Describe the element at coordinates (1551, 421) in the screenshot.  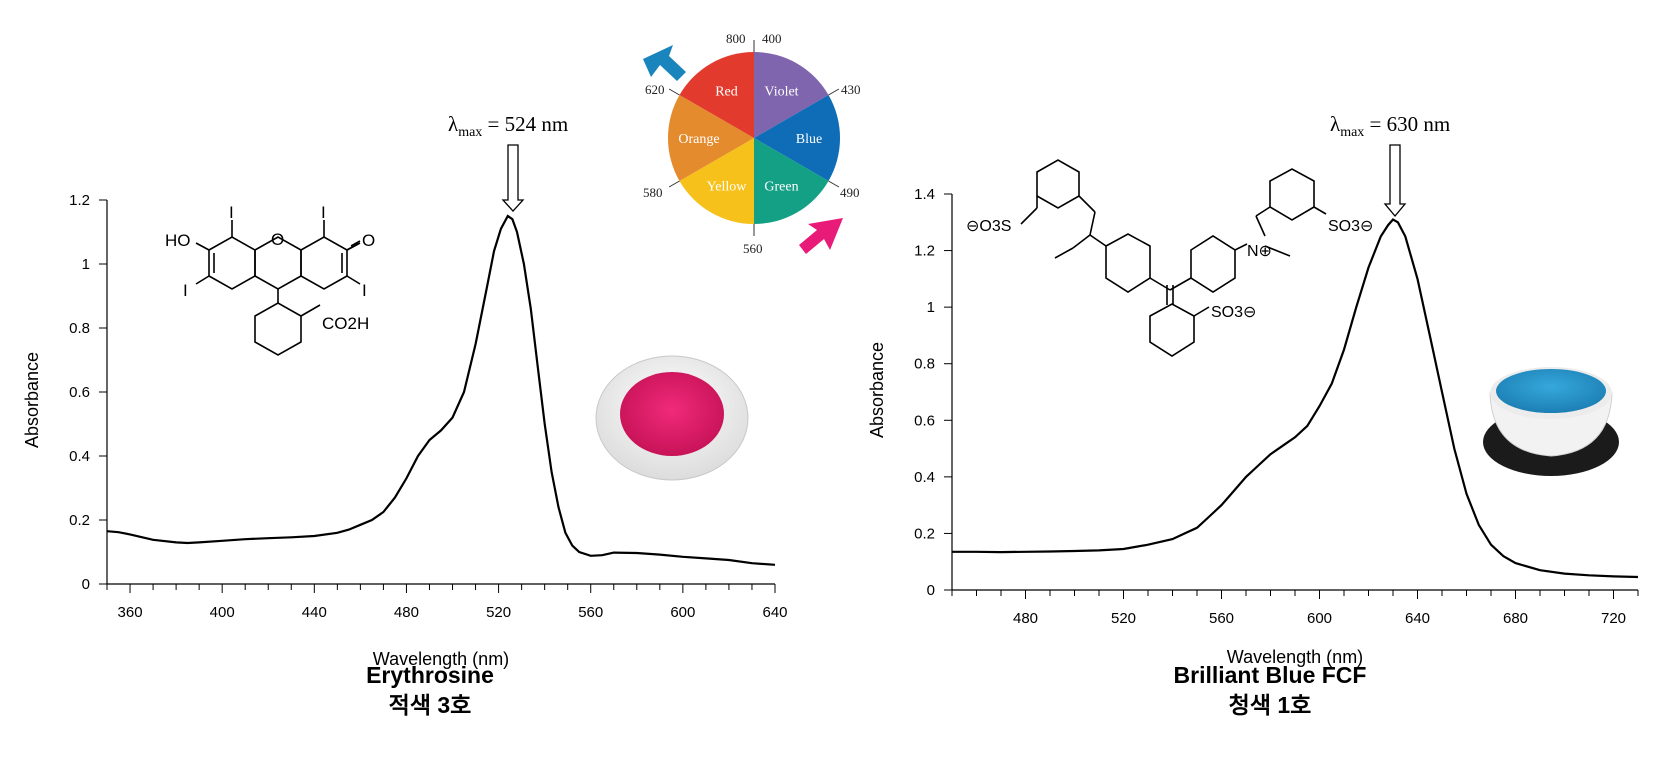
I see `brilliant-blue-powder-photo` at that location.